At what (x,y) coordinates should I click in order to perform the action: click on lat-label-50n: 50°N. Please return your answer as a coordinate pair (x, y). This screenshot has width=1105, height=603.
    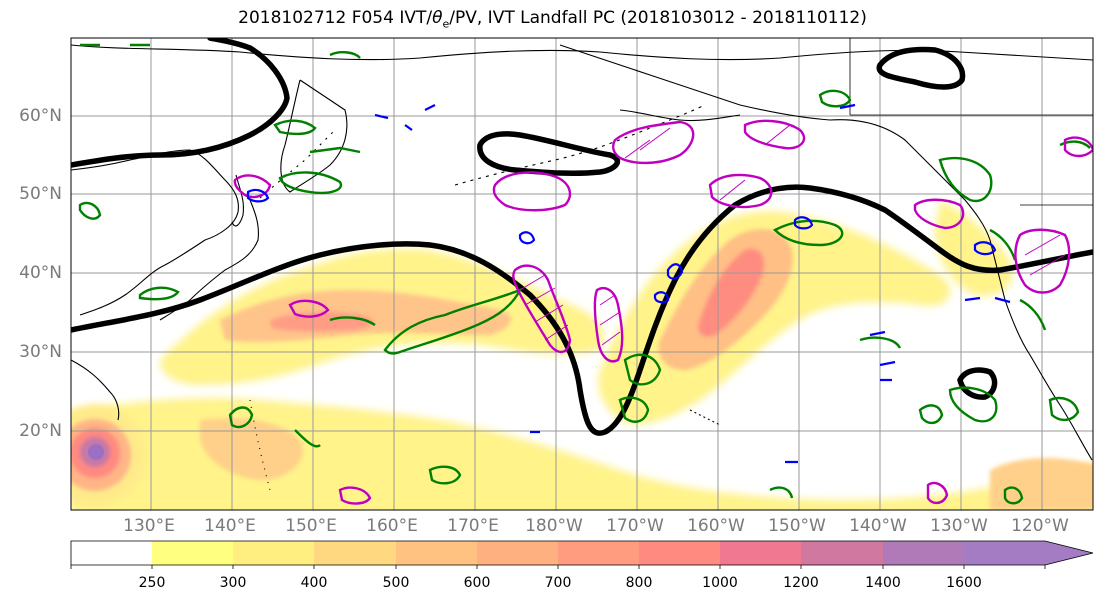
    Looking at the image, I should click on (40, 194).